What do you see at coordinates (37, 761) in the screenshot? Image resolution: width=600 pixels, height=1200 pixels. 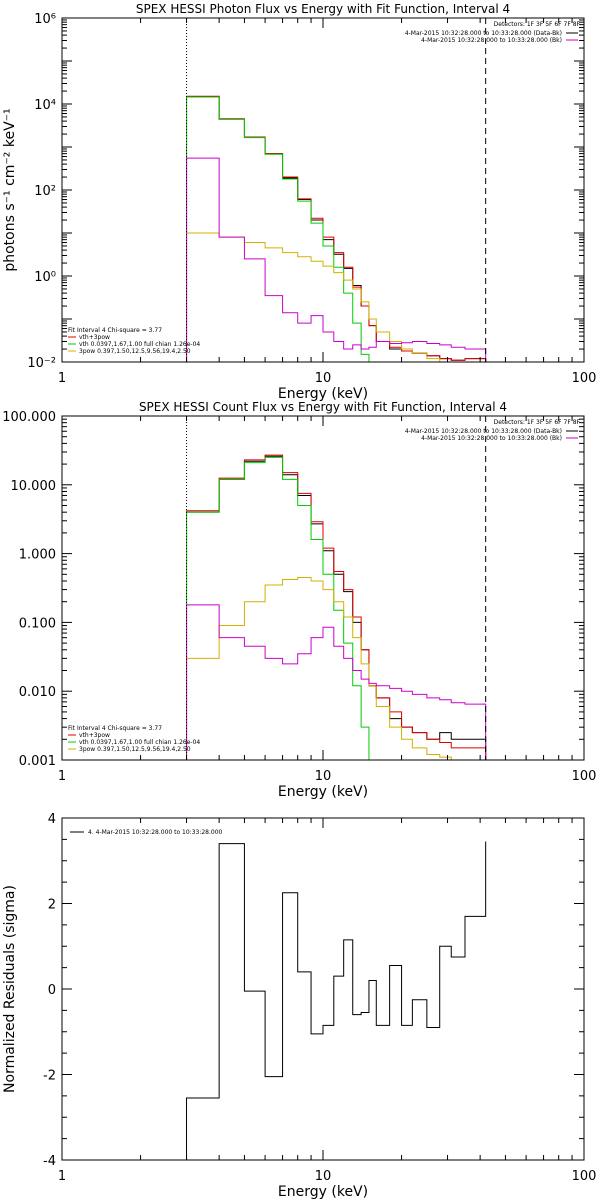 I see `y-tick-label: 0.001` at bounding box center [37, 761].